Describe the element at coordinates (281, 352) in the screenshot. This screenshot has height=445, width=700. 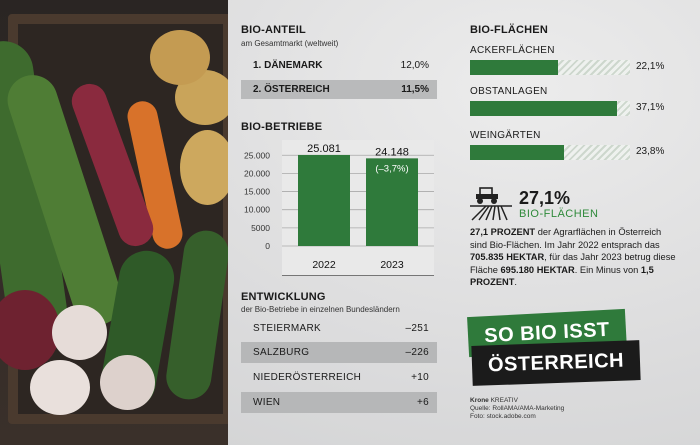
I see `dev-label: SALZBURG` at that location.